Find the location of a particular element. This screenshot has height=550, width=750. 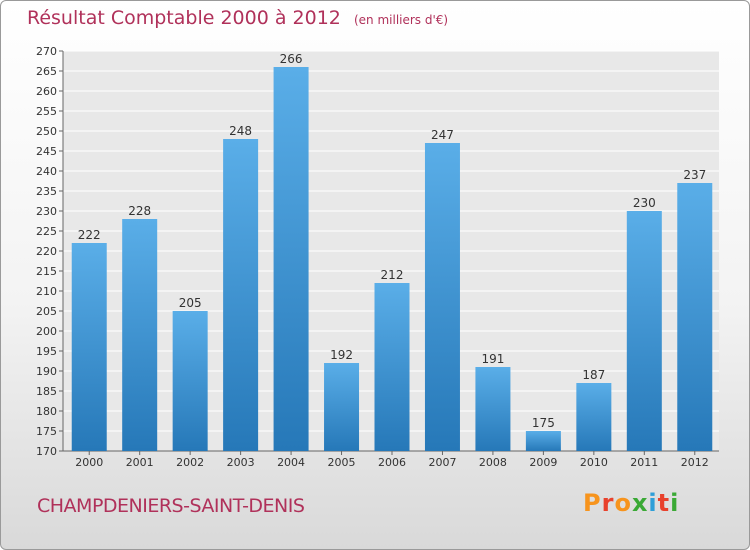

data-label-2006: 212 is located at coordinates (392, 275).